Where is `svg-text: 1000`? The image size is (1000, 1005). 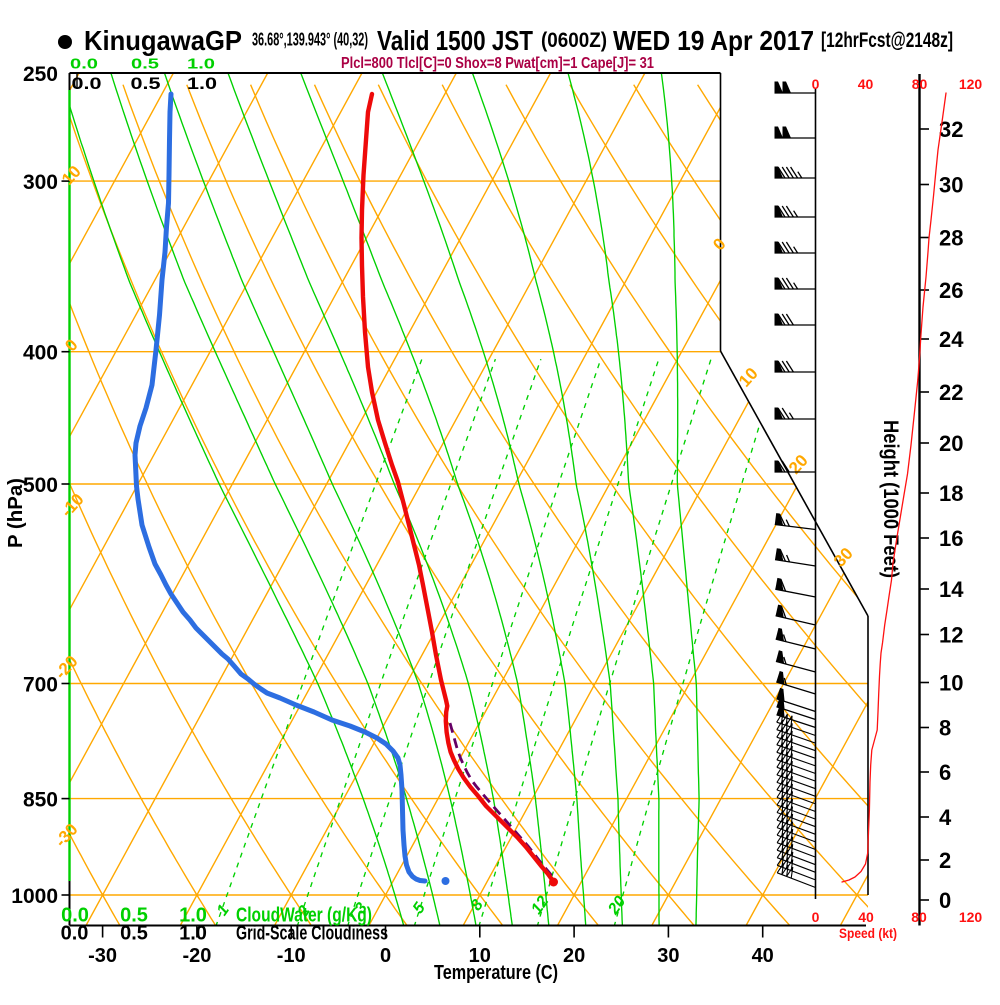 svg-text: 1000 is located at coordinates (34, 896).